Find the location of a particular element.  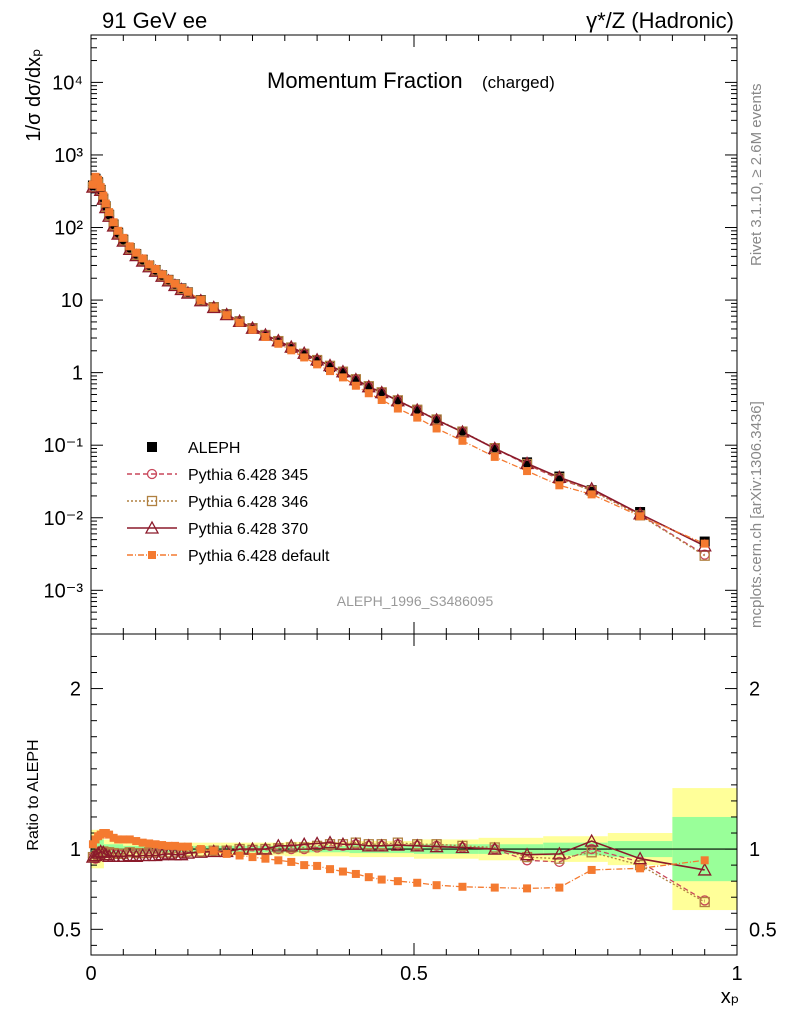

ratio-y-tick-label: 1 is located at coordinates (75, 850).